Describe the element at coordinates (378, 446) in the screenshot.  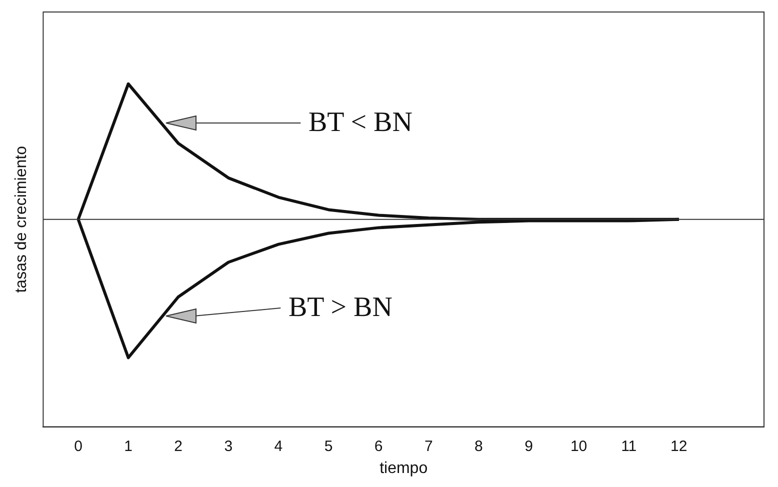
I see `x-tick-label: 6` at that location.